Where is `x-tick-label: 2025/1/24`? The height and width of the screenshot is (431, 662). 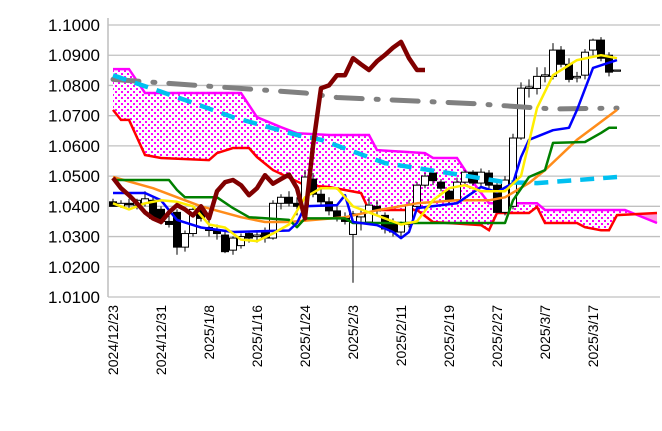 x-tick-label: 2025/1/24 is located at coordinates (305, 336).